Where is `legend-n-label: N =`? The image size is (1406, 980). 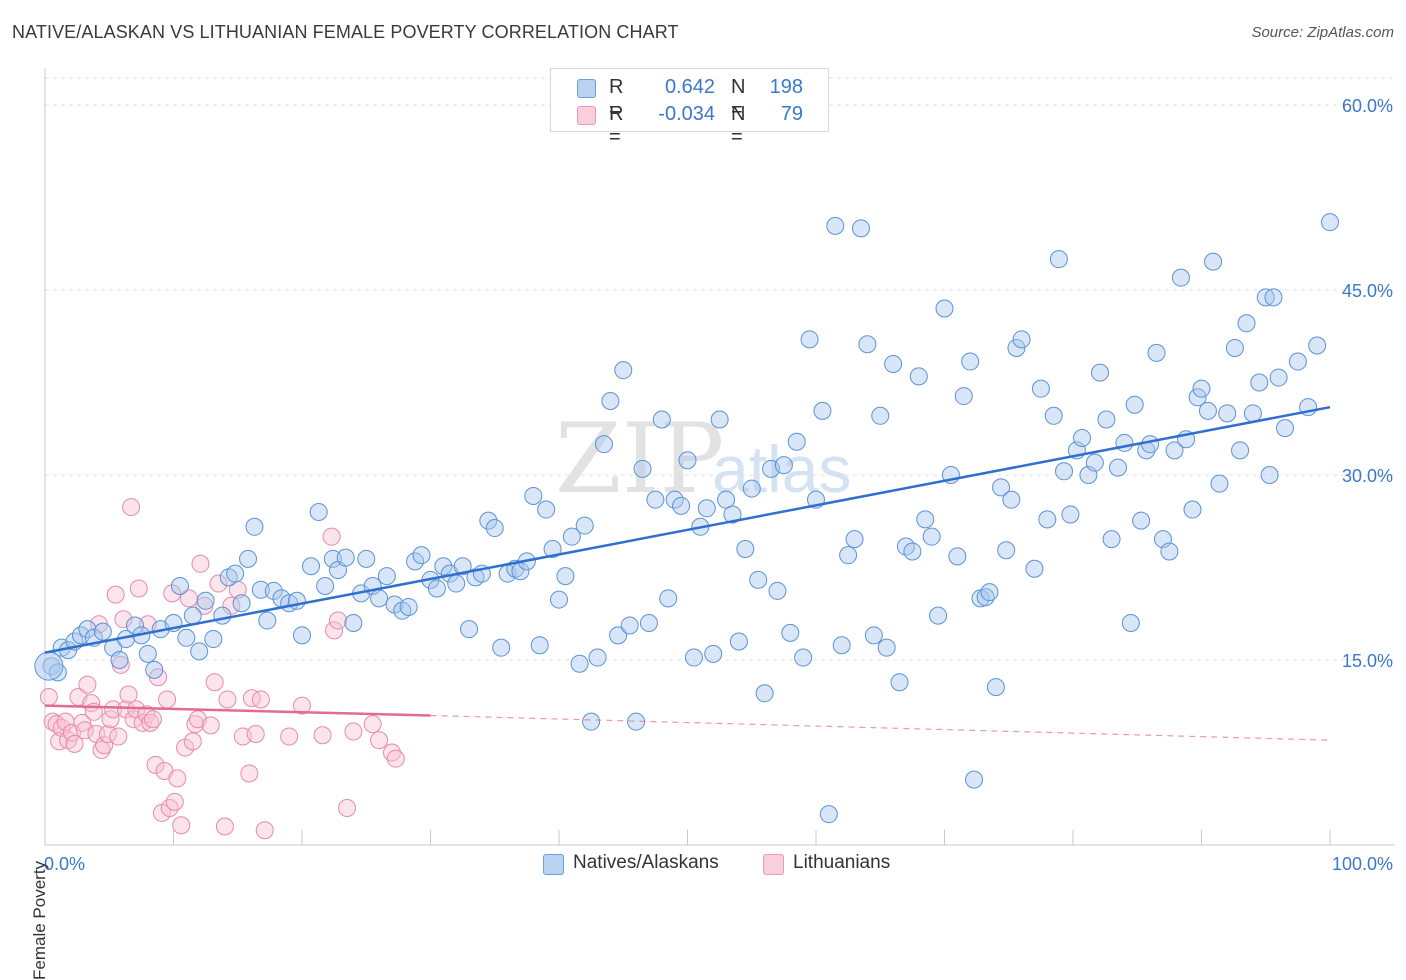
legend-n-label: N = is located at coordinates (738, 125).